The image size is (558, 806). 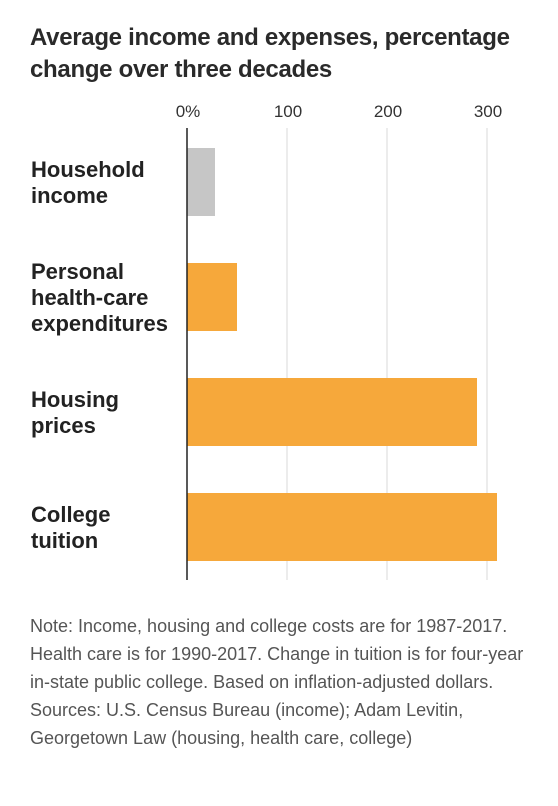 I want to click on category-label: Personal health-care expenditures, so click(x=99, y=297).